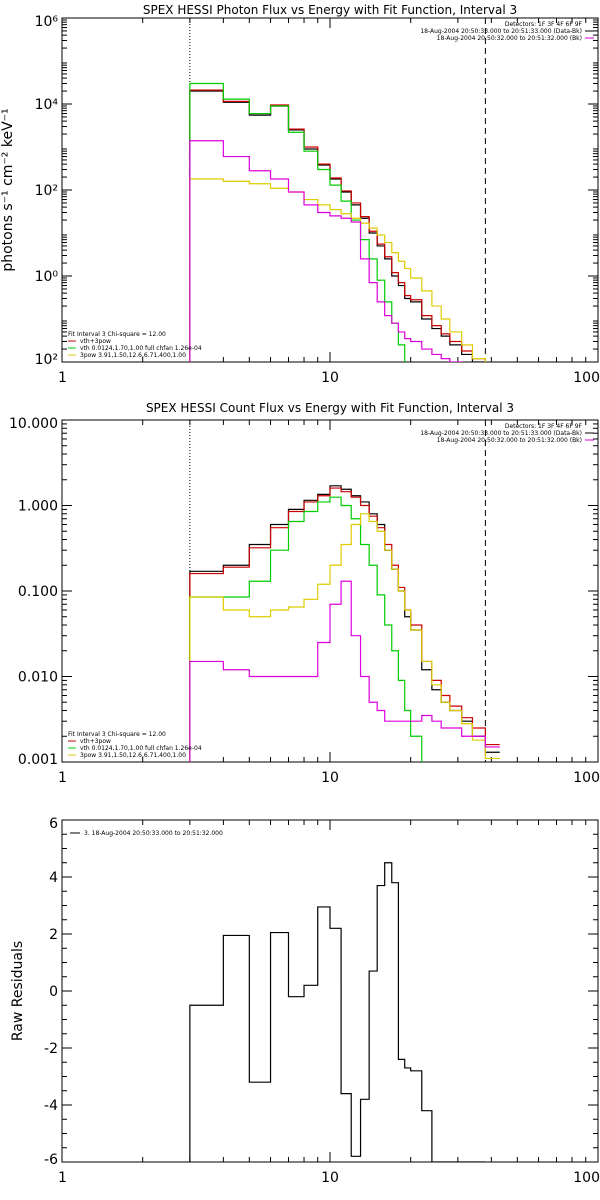 The width and height of the screenshot is (600, 1200). Describe the element at coordinates (8, 189) in the screenshot. I see `y-axis-label: photons s⁻¹ cm⁻² keV⁻¹` at that location.